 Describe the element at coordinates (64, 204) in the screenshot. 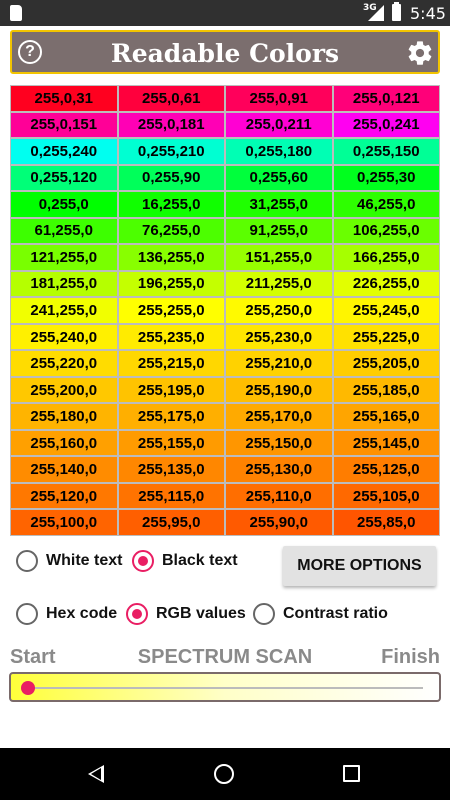

I see `color-cell: 0,255,0` at that location.